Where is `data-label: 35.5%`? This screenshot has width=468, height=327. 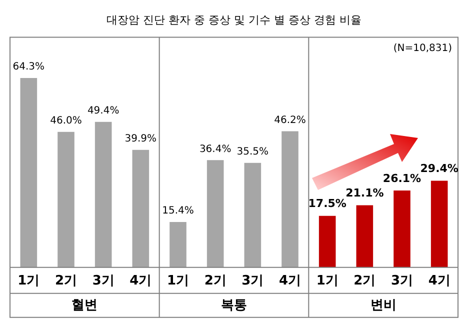
data-label: 35.5% is located at coordinates (252, 152).